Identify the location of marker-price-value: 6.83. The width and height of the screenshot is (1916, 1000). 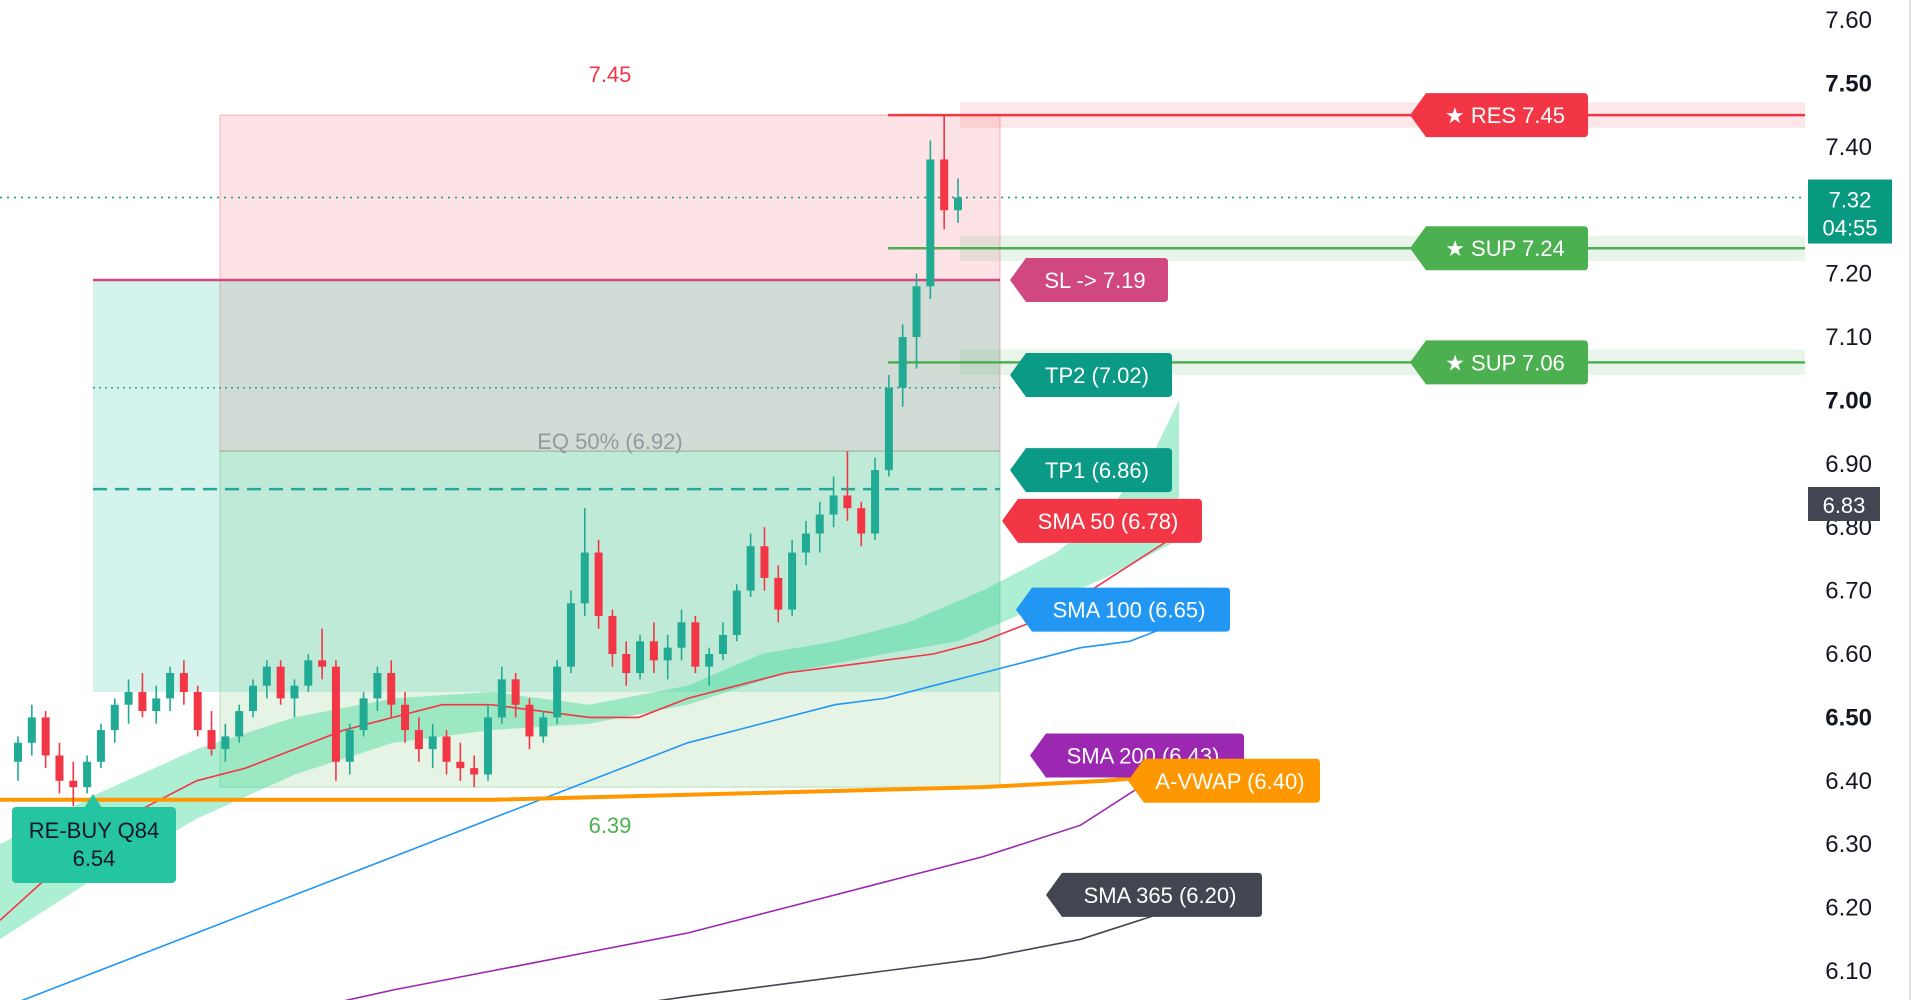
(1844, 505).